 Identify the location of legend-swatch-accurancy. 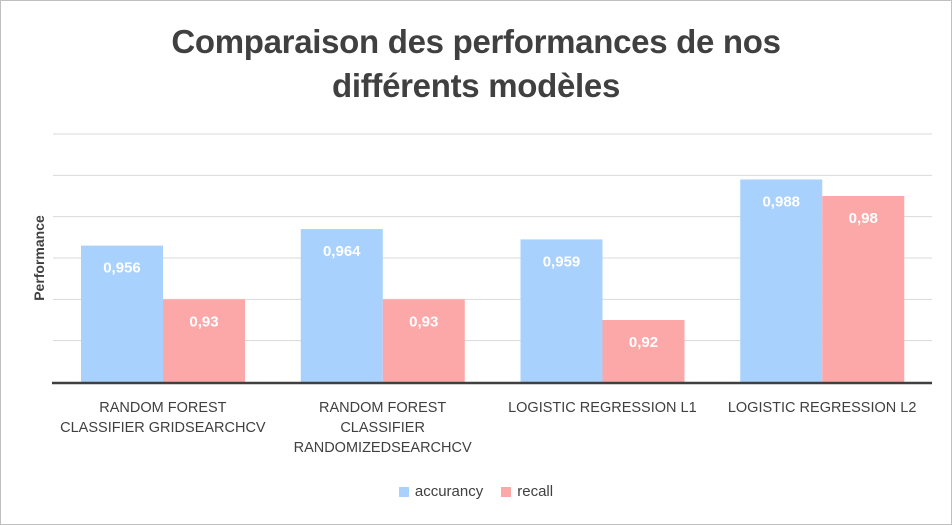
(403, 491).